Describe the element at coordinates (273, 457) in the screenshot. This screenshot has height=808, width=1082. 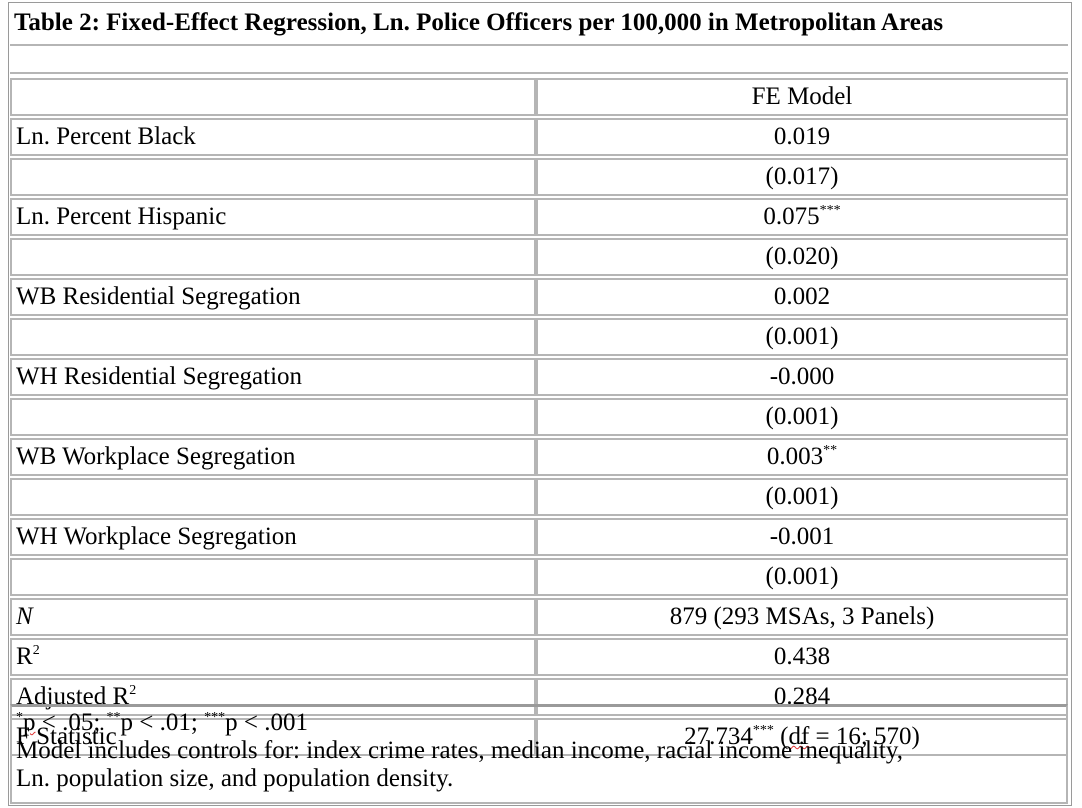
I see `variable-label: WB Workplace Segregation` at that location.